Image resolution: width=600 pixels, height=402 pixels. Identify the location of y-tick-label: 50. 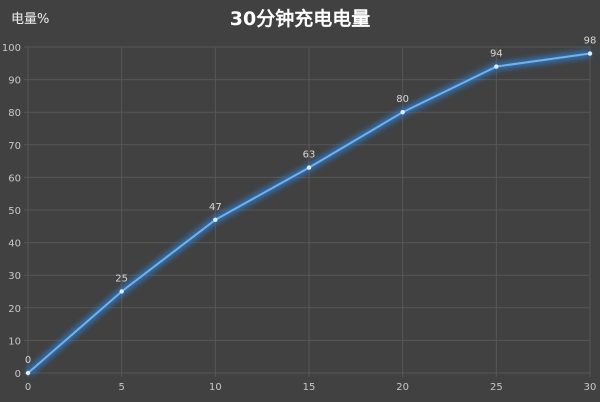
(14, 211).